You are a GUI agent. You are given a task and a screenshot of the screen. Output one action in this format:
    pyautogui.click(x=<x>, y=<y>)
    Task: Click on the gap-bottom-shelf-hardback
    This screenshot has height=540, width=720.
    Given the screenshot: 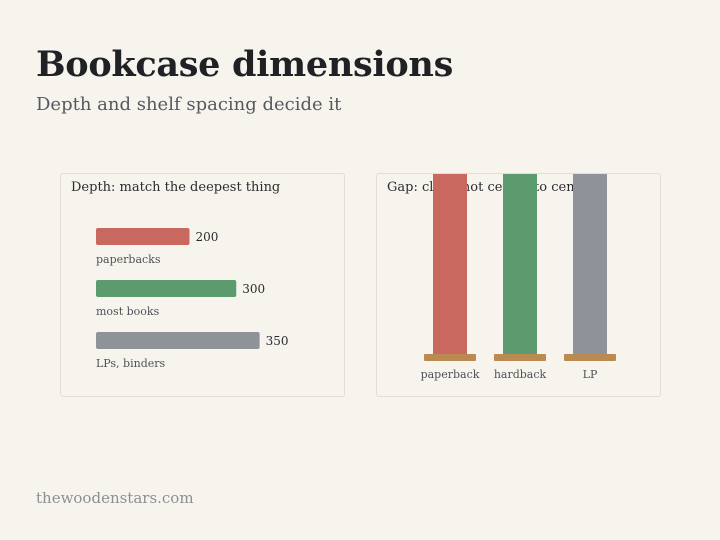 What is the action you would take?
    pyautogui.click(x=520, y=357)
    